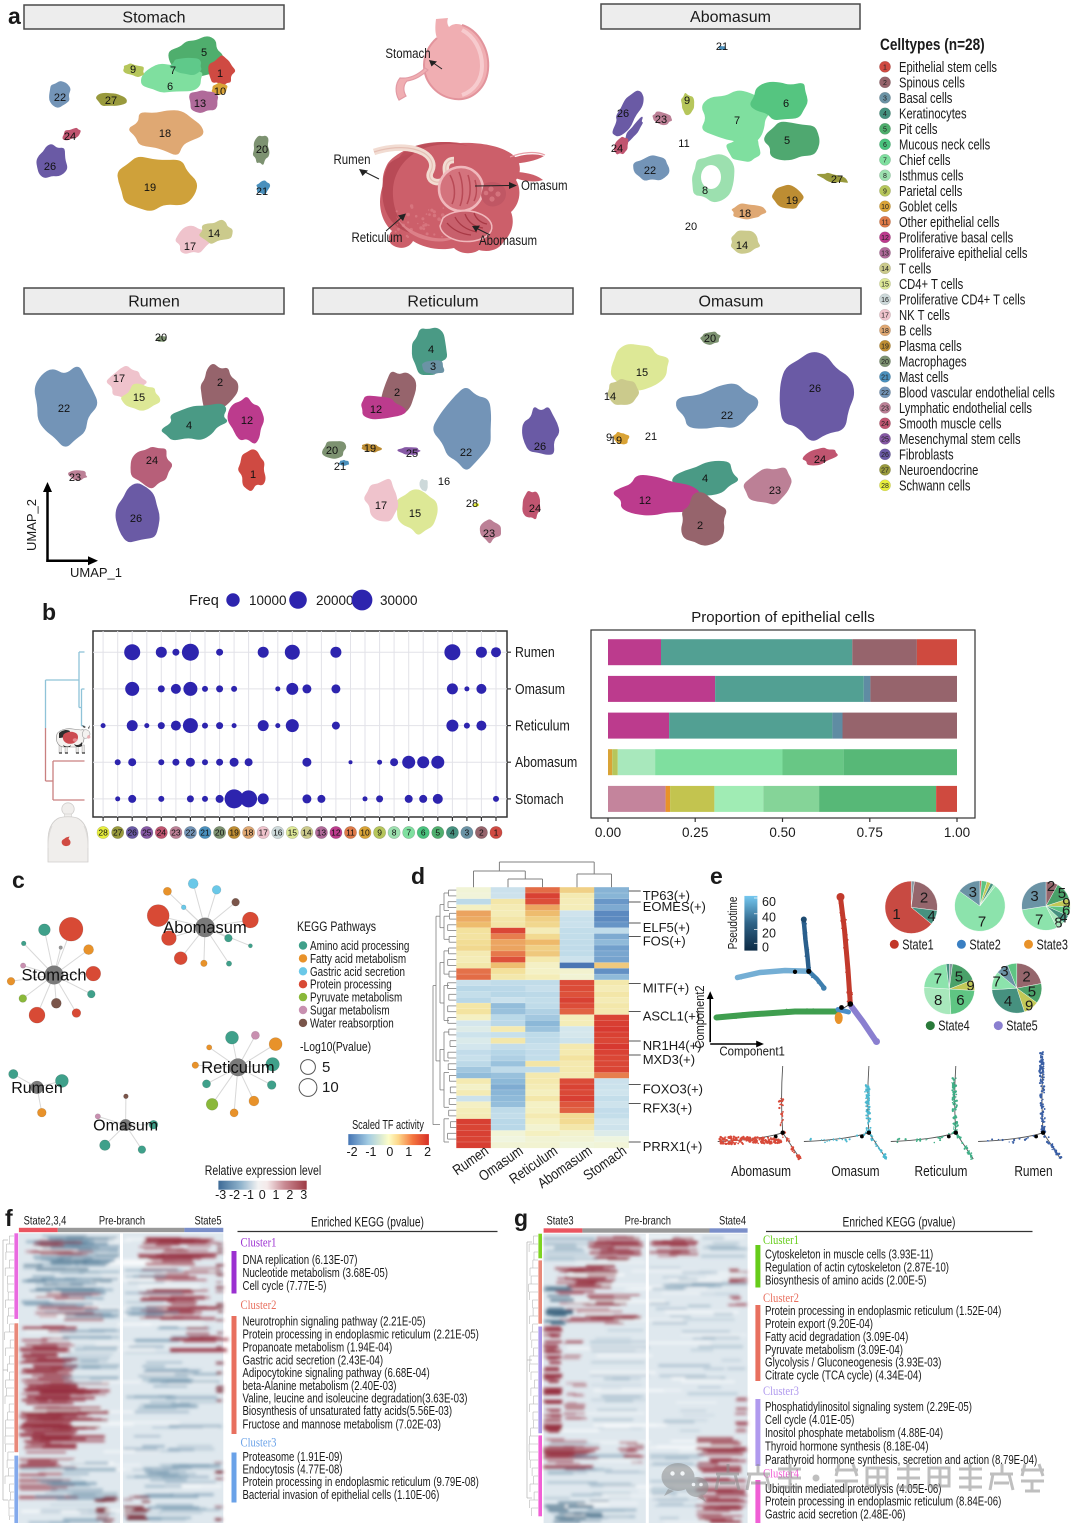 This screenshot has height=1523, width=1080. I want to click on svg-text: Gastric acid secretion, so click(357, 971).